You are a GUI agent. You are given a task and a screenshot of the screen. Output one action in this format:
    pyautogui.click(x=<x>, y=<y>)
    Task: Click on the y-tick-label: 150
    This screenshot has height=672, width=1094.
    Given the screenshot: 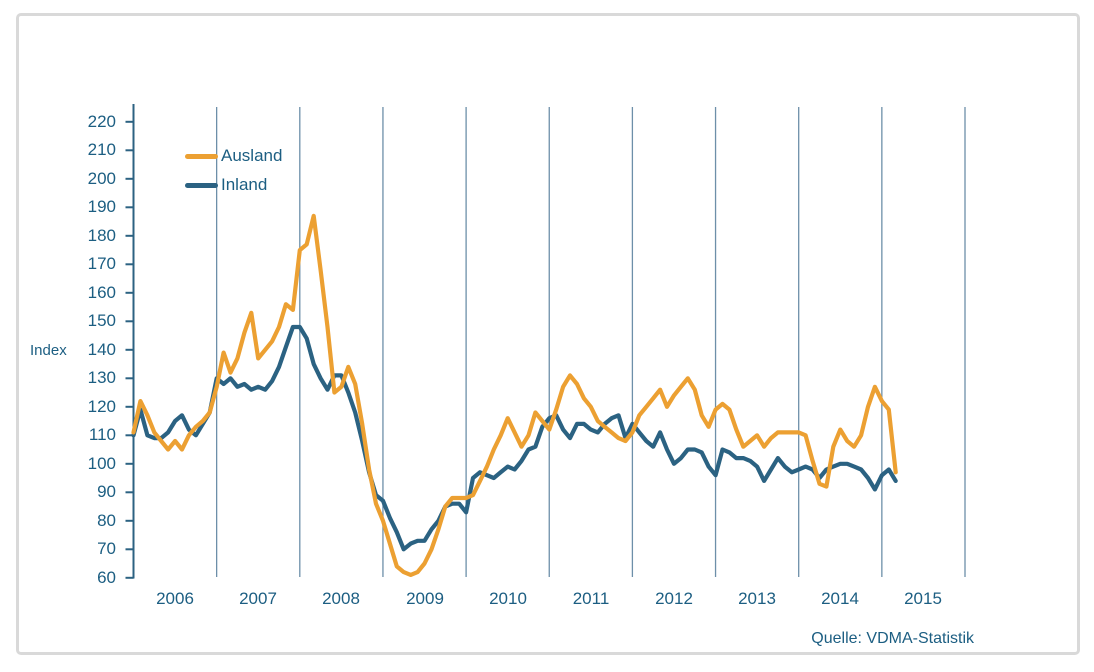 What is the action you would take?
    pyautogui.click(x=101, y=320)
    